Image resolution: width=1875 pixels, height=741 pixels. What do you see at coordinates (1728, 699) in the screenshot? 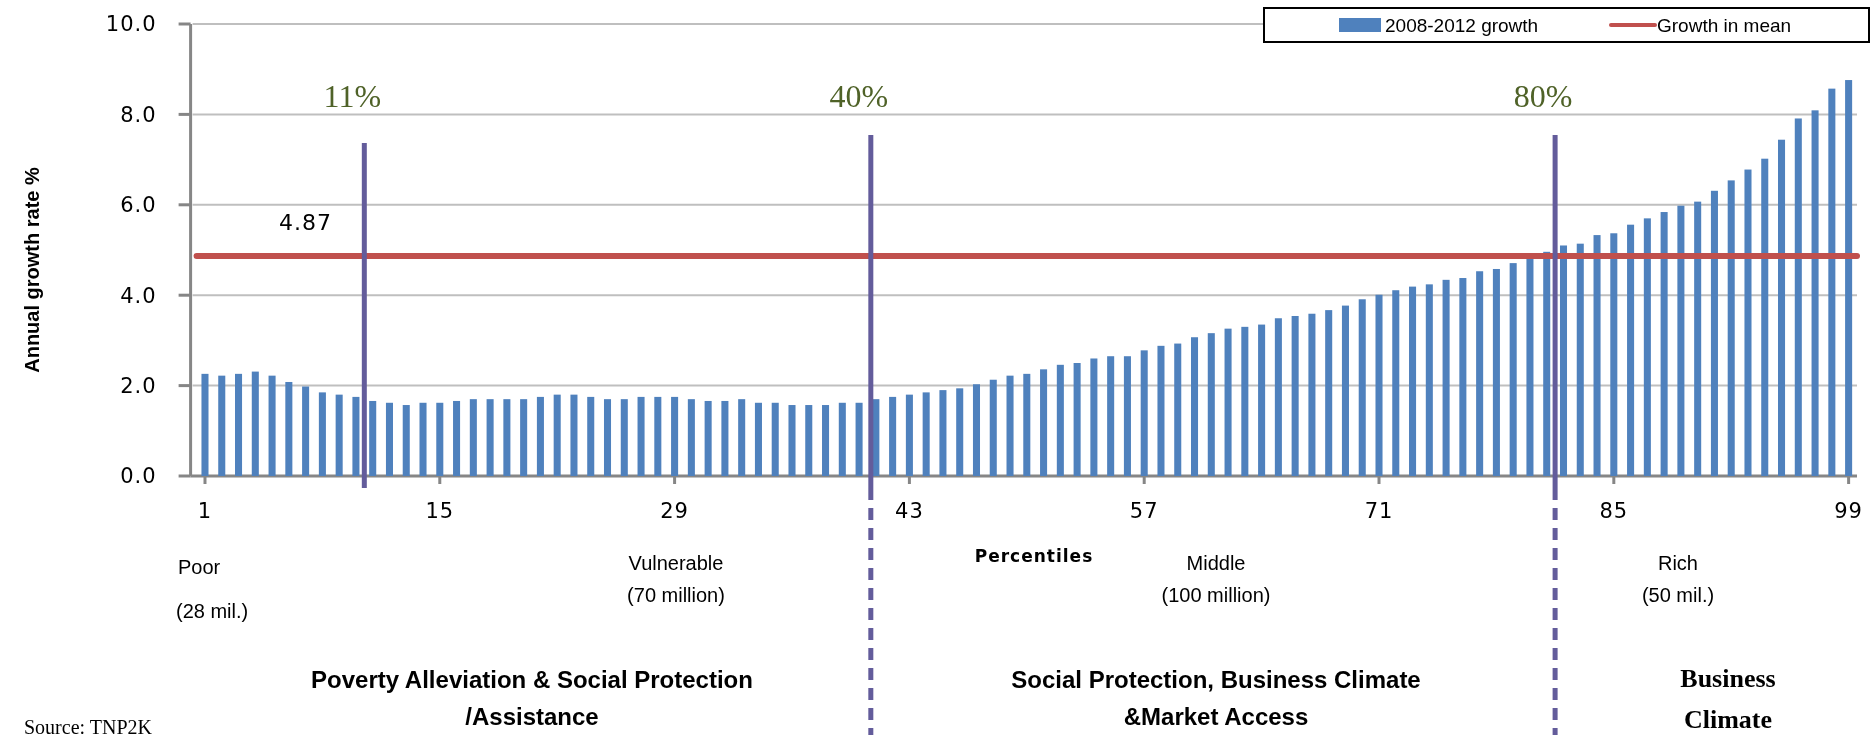
I see `text: Business Climate` at bounding box center [1728, 699].